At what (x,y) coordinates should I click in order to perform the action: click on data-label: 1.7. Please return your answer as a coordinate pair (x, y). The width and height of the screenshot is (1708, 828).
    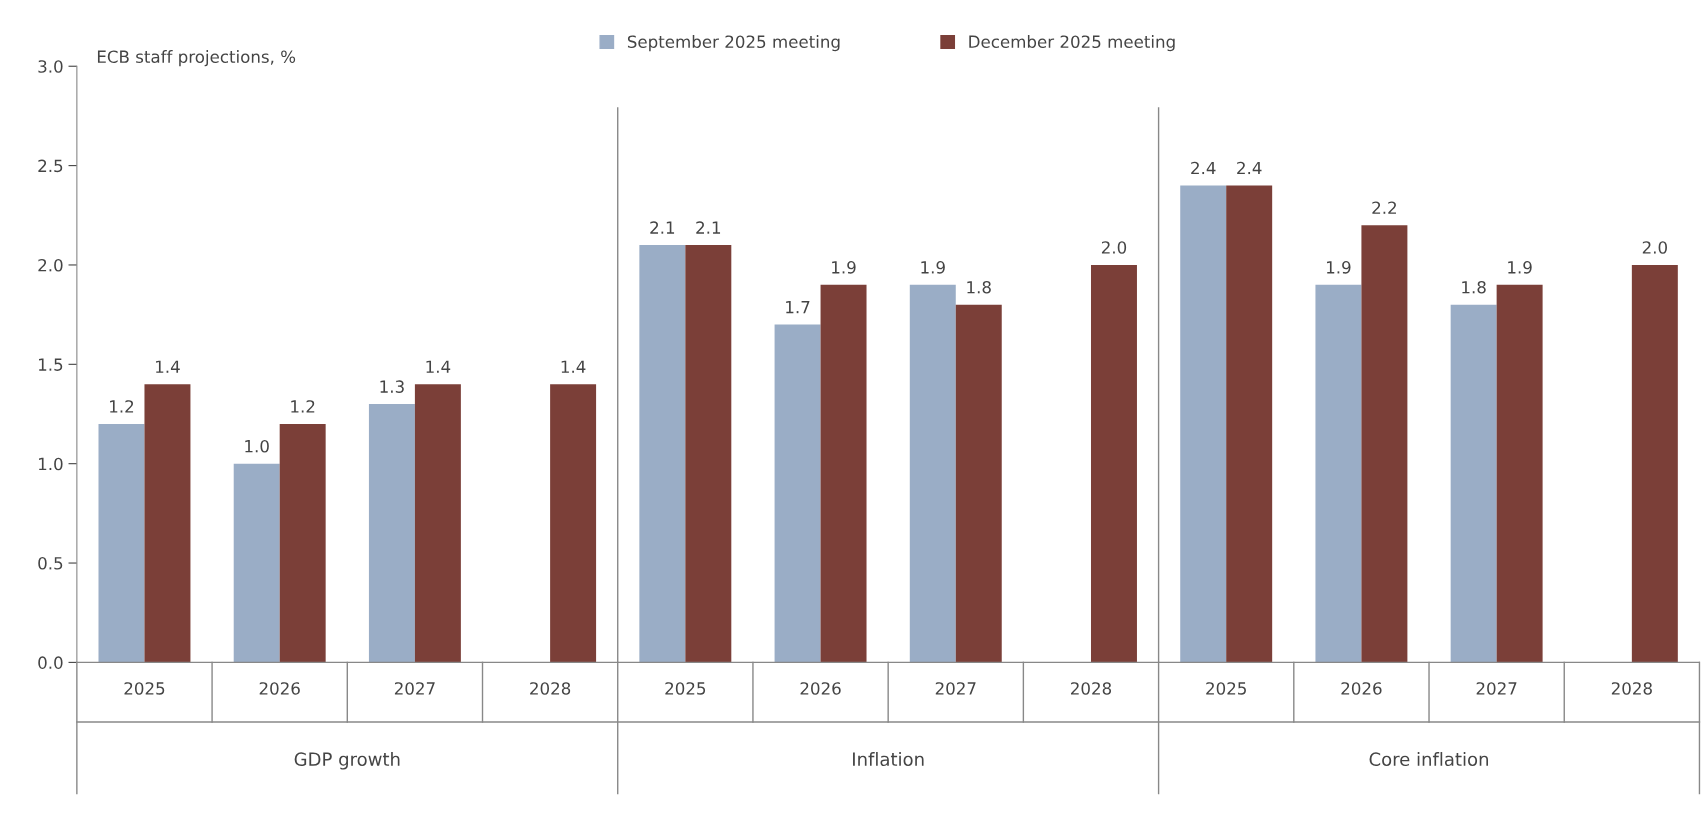
    Looking at the image, I should click on (798, 307).